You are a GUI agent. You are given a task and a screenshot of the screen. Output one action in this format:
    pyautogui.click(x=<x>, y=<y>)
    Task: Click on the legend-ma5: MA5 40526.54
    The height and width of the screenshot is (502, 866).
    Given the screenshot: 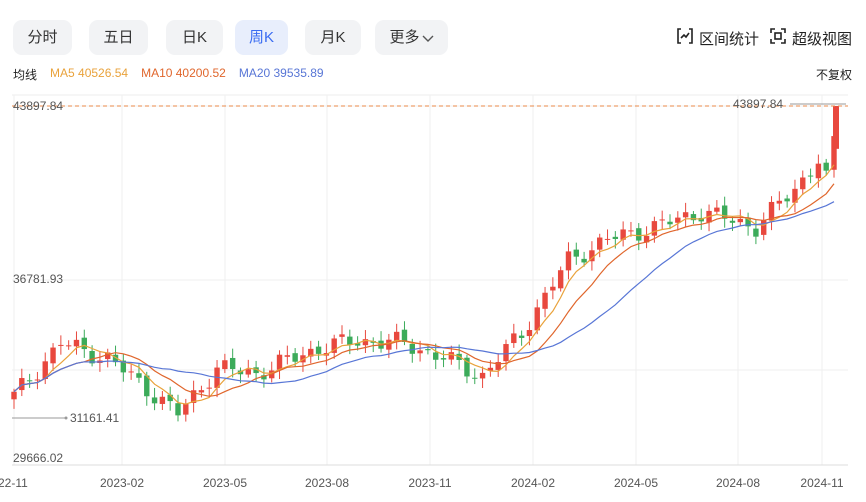 What is the action you would take?
    pyautogui.click(x=89, y=73)
    